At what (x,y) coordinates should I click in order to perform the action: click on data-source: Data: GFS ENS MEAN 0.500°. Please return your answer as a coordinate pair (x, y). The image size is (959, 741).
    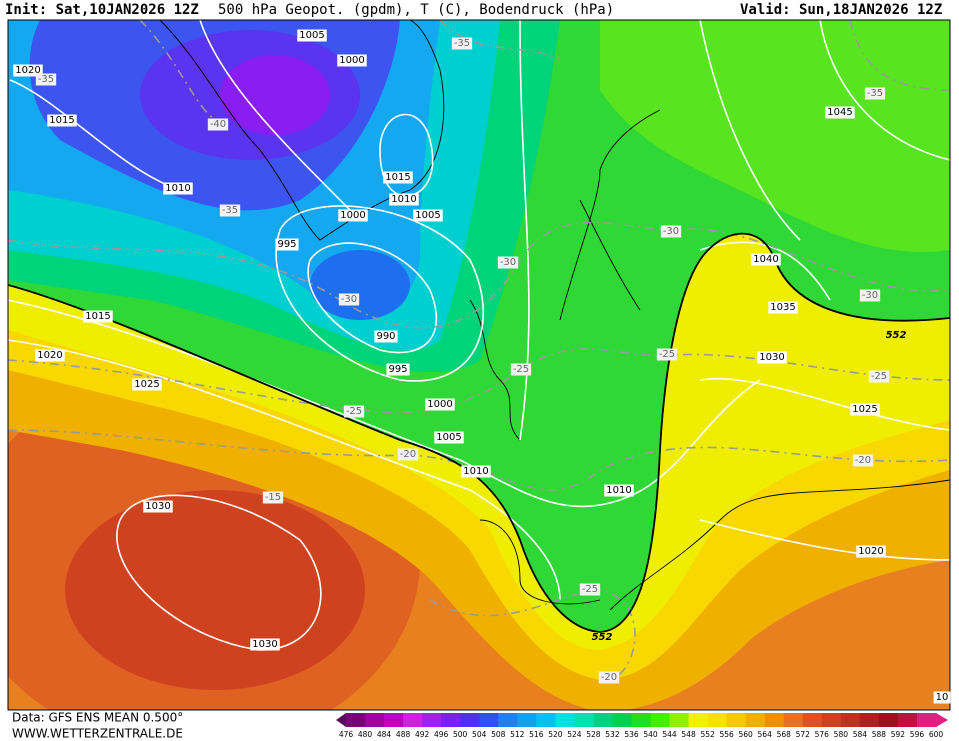
    Looking at the image, I should click on (97, 718).